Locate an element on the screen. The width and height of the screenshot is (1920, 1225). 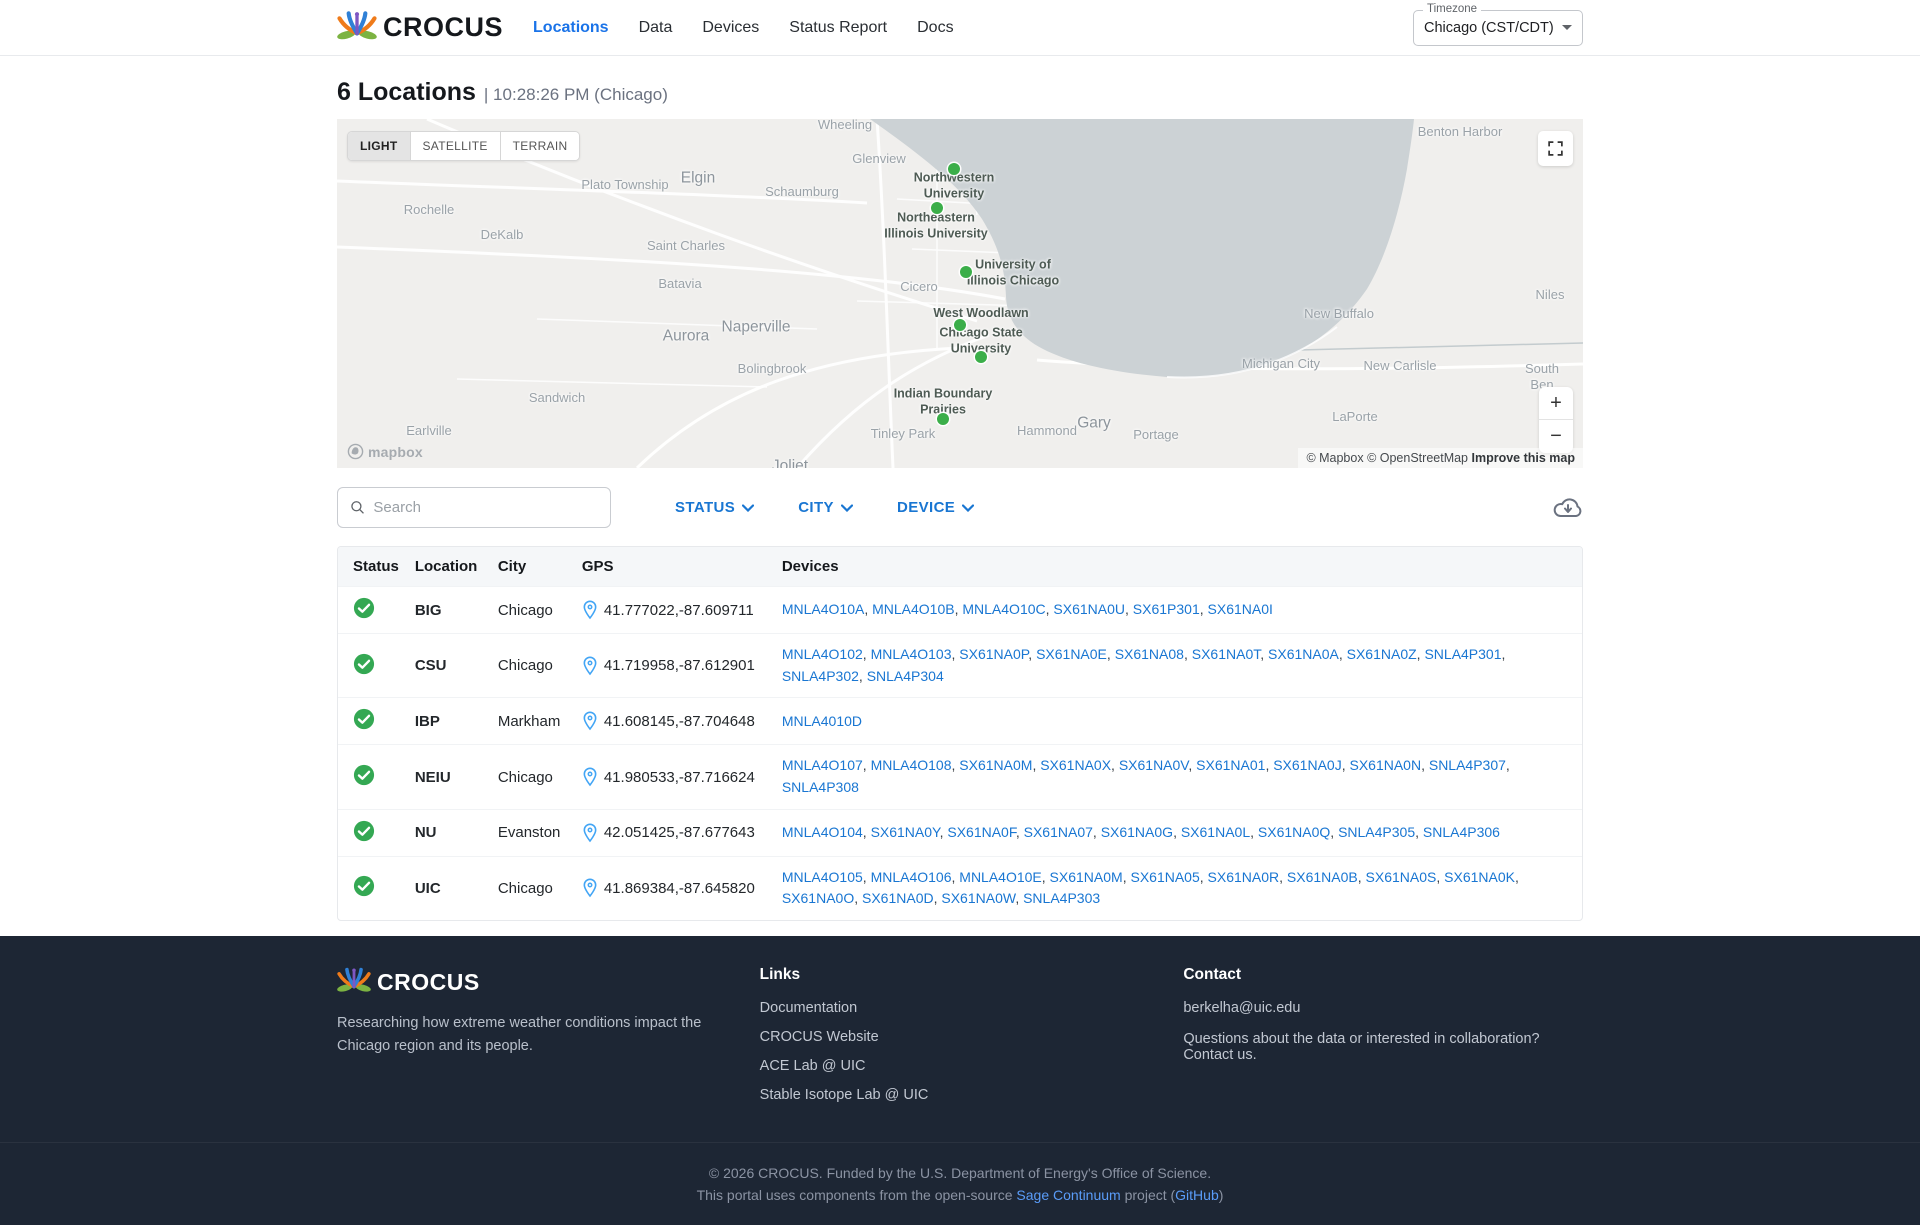
device-link: SX61NA0N is located at coordinates (1385, 765).